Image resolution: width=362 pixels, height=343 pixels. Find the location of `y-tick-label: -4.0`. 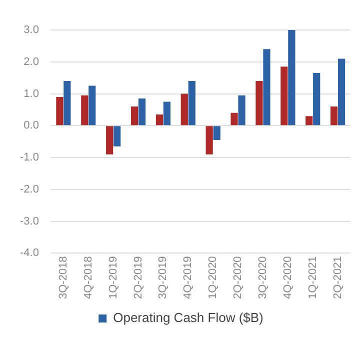

y-tick-label: -4.0 is located at coordinates (29, 253).